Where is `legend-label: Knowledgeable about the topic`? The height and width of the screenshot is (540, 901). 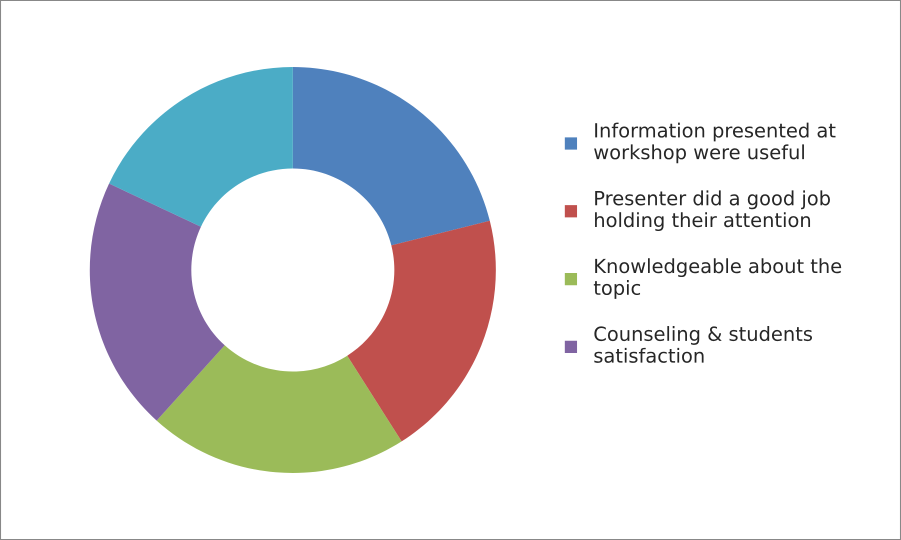 legend-label: Knowledgeable about the topic is located at coordinates (718, 278).